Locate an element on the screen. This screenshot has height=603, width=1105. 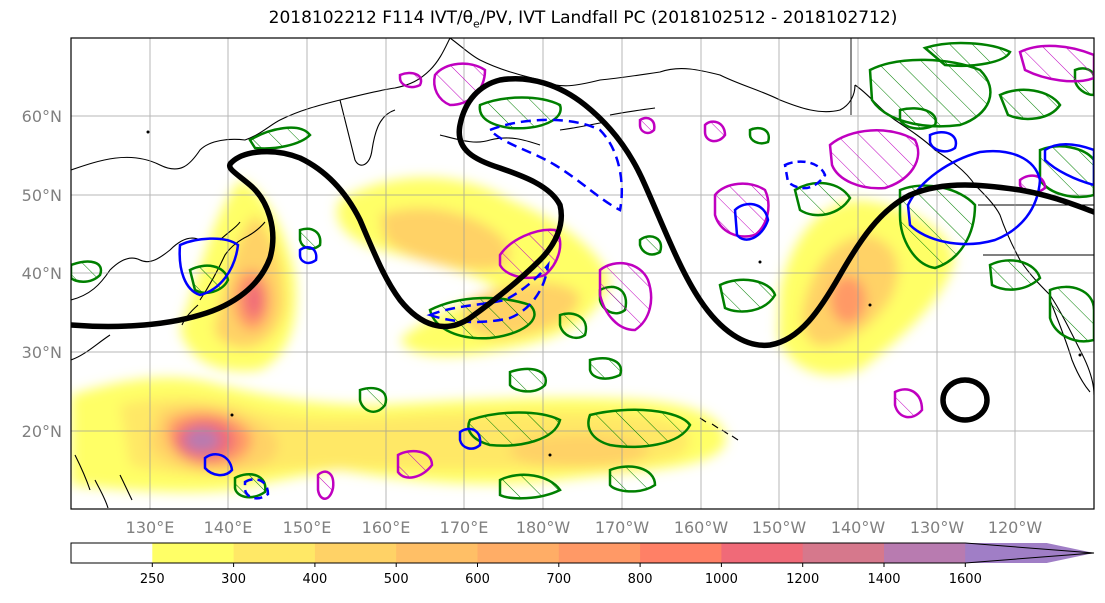
coast-hawaii is located at coordinates (719, 429).